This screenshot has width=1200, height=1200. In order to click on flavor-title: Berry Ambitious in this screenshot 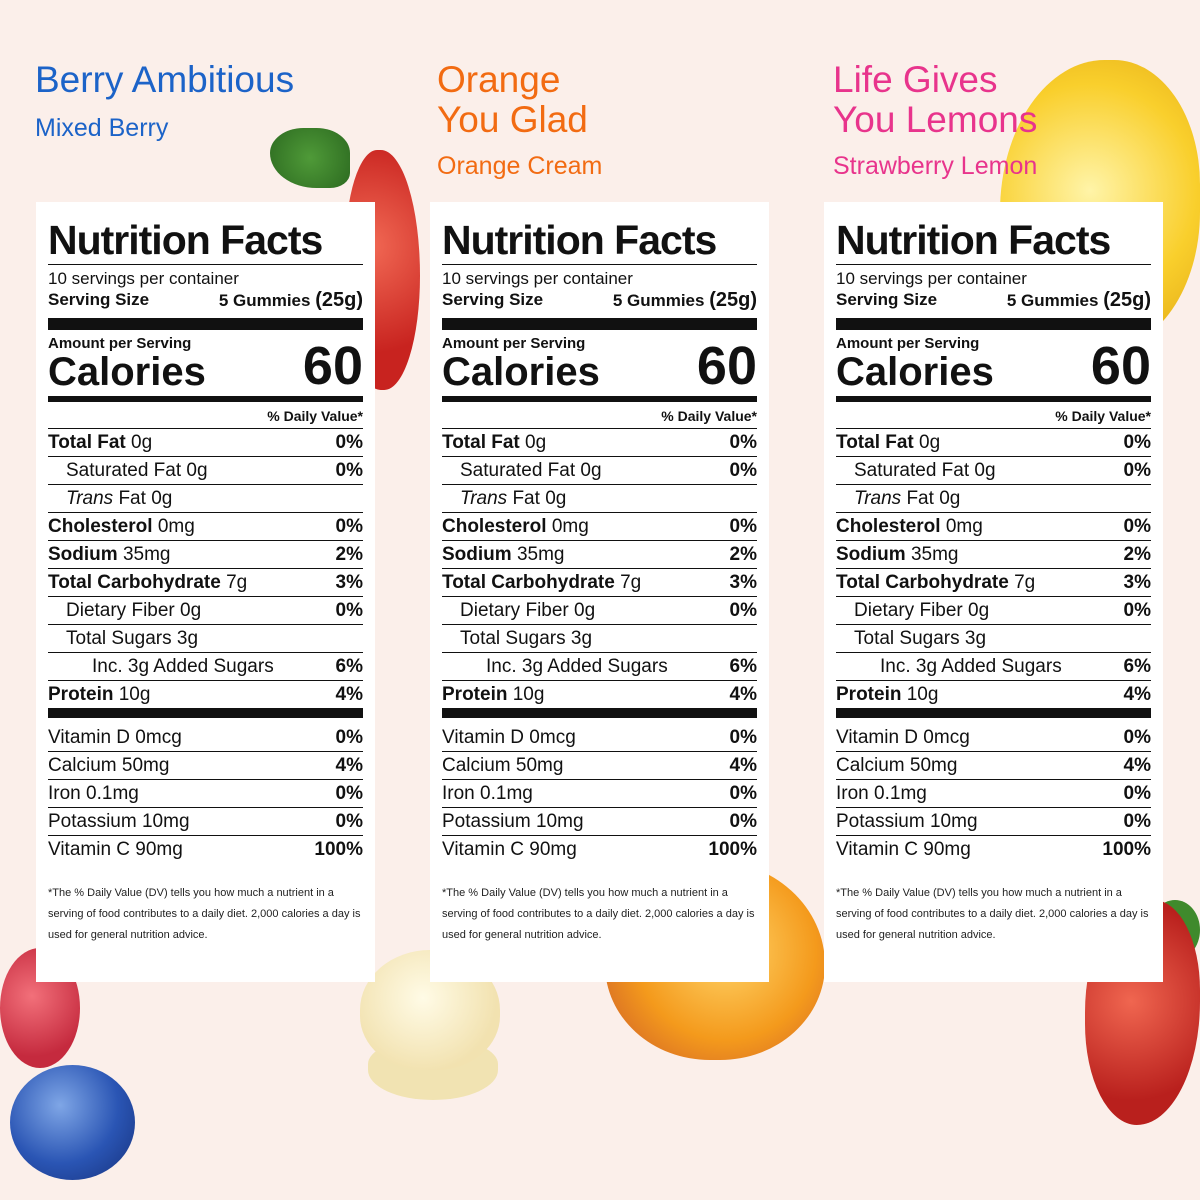, I will do `click(165, 79)`.